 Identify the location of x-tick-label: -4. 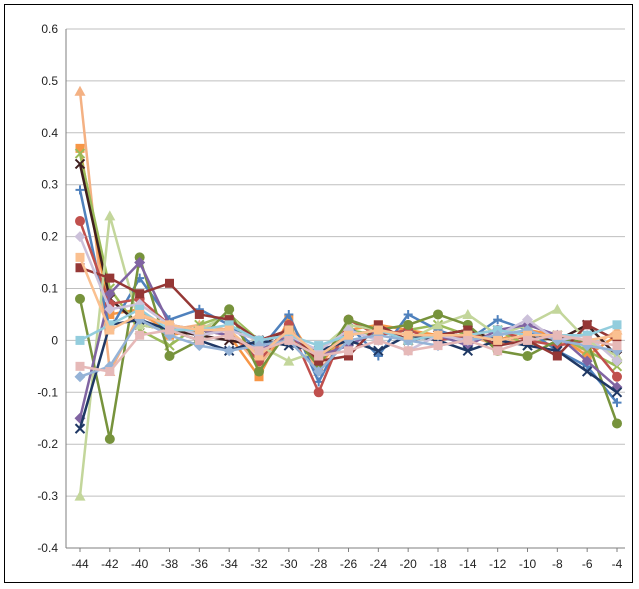
(617, 564).